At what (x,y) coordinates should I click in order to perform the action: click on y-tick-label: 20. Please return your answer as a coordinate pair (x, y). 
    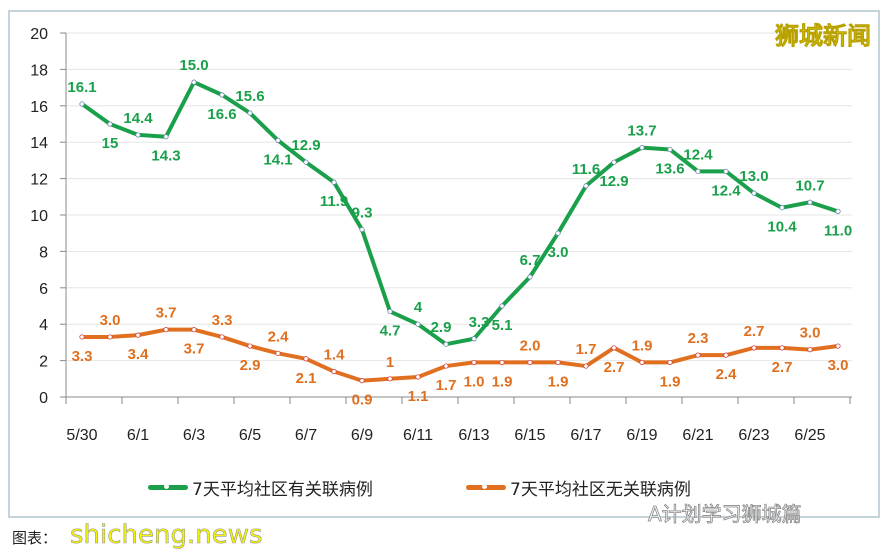
    Looking at the image, I should click on (39, 34).